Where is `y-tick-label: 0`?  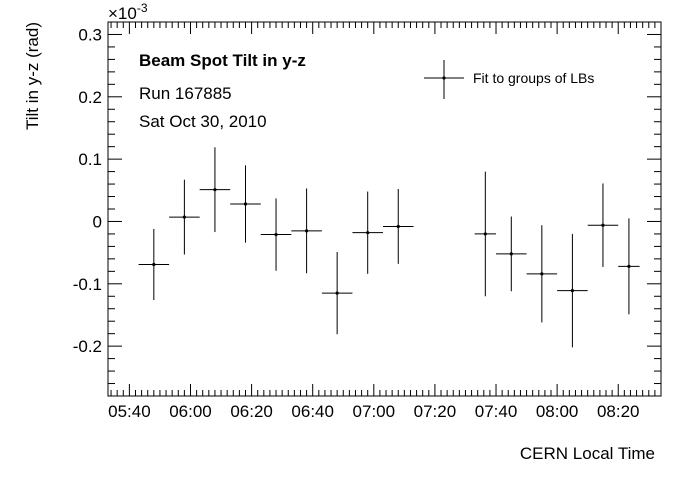
y-tick-label: 0 is located at coordinates (97, 221).